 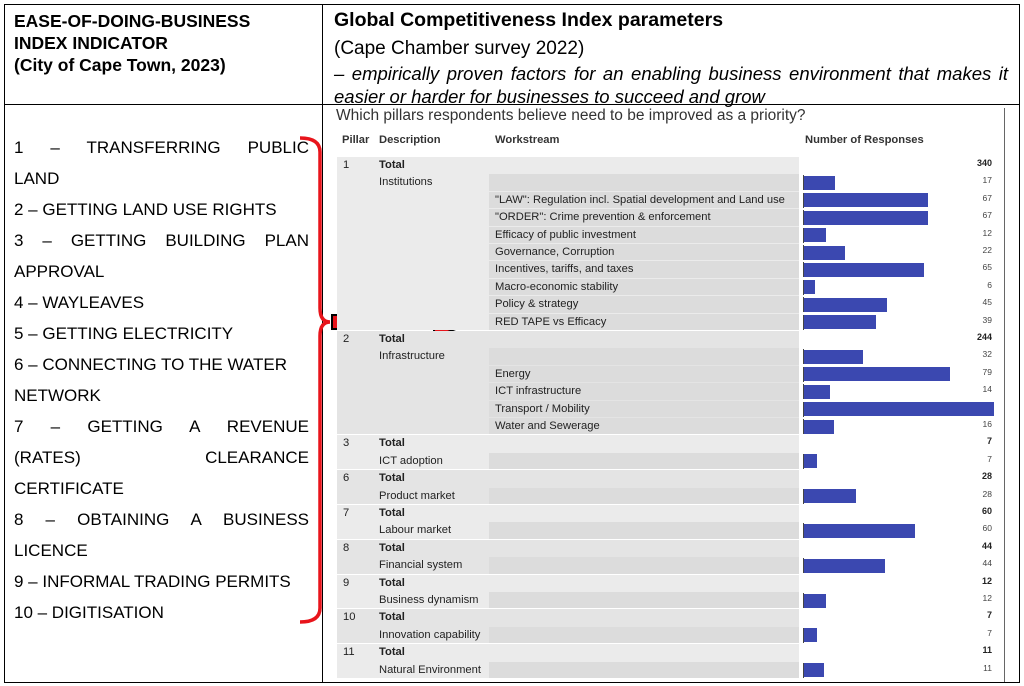 What do you see at coordinates (603, 217) in the screenshot?
I see `workstream-label: "ORDER": Crime prevention & enforcement` at bounding box center [603, 217].